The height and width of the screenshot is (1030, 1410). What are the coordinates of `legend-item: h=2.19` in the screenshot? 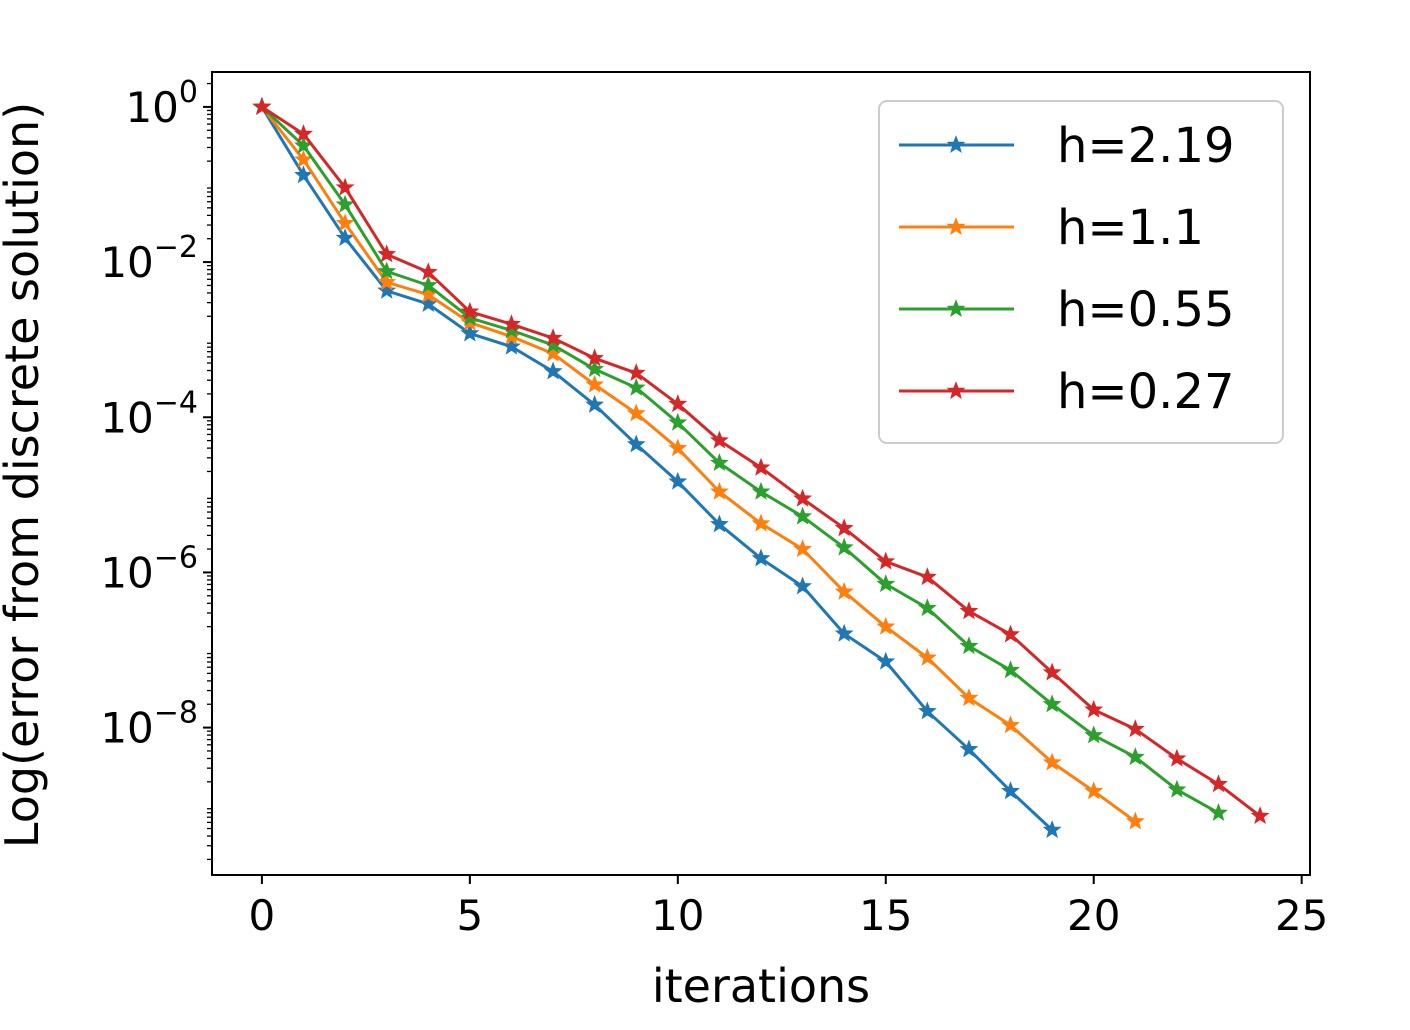 It's located at (1067, 146).